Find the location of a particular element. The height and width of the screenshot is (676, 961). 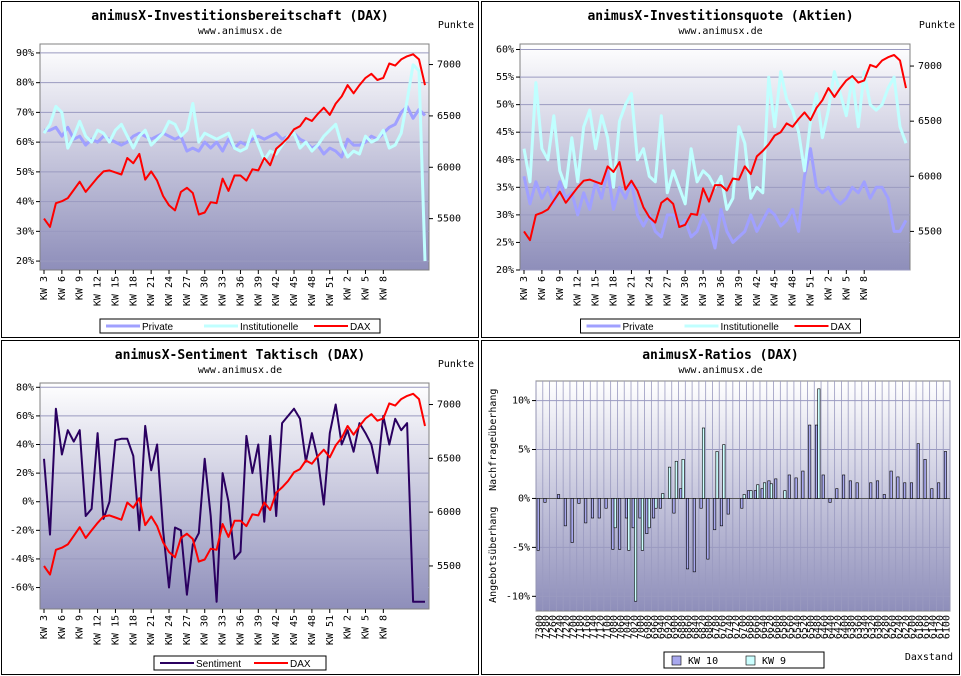

legend-label-kw10: KW 10 is located at coordinates (703, 661).